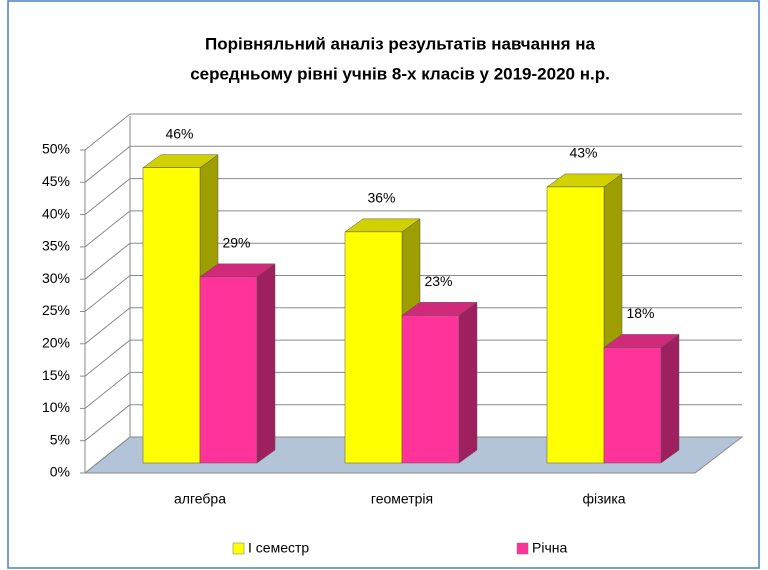 The height and width of the screenshot is (570, 768). I want to click on value-label: 29%, so click(236, 243).